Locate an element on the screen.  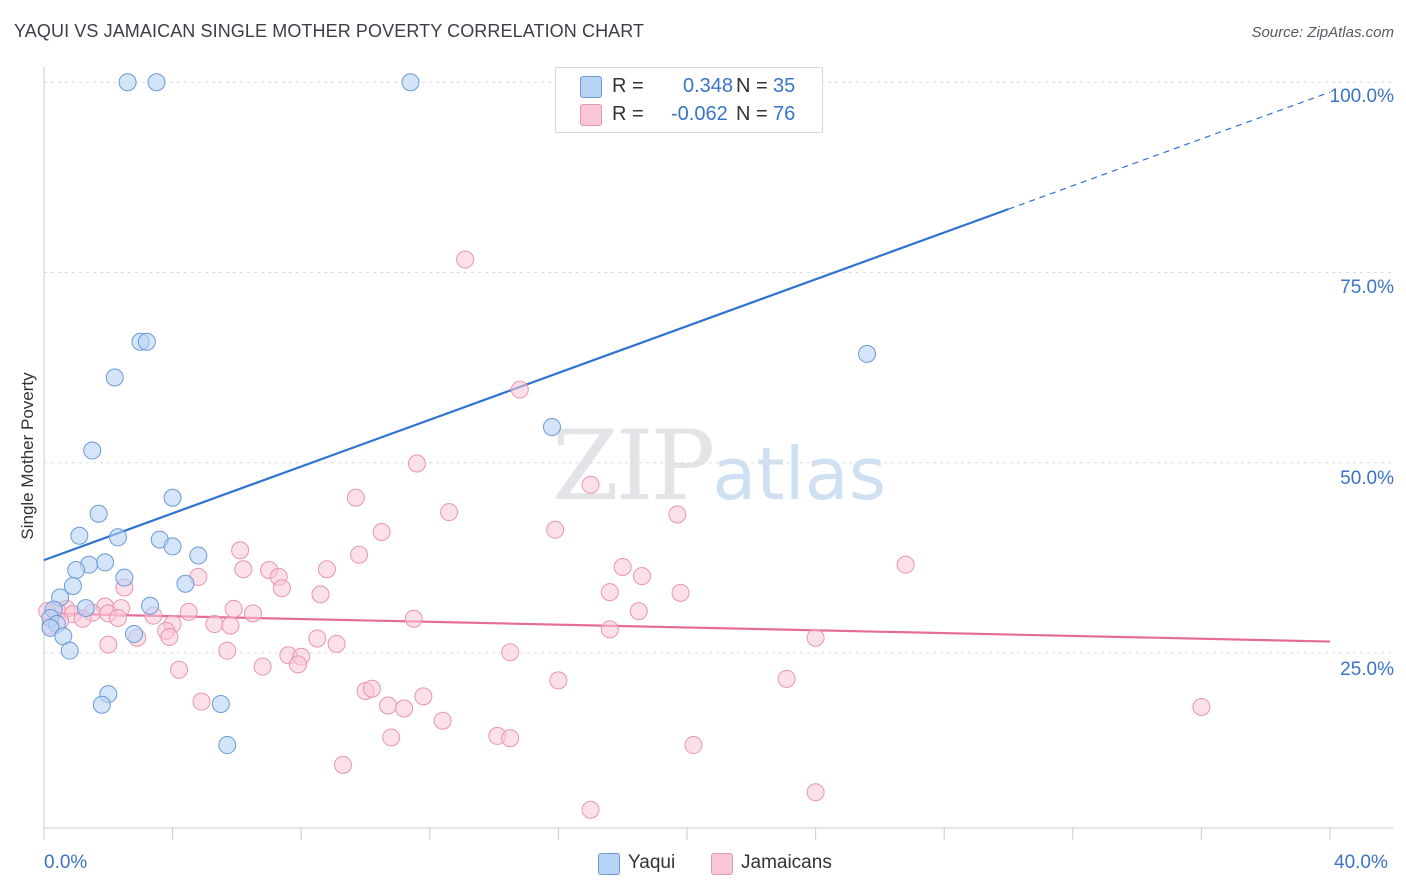
yaqui-legend-swatch is located at coordinates (609, 864).